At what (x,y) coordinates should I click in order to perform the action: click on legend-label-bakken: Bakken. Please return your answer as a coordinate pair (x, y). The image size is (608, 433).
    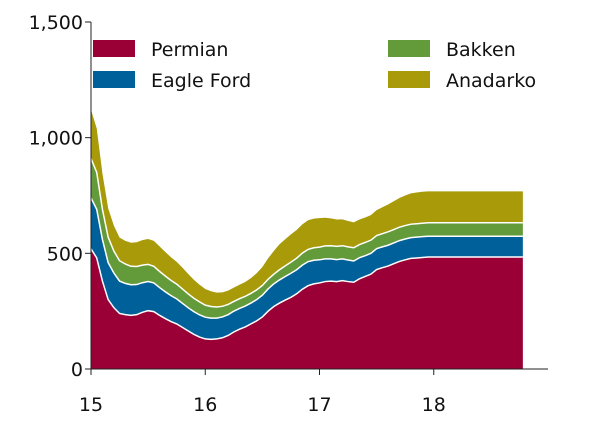
    Looking at the image, I should click on (481, 50).